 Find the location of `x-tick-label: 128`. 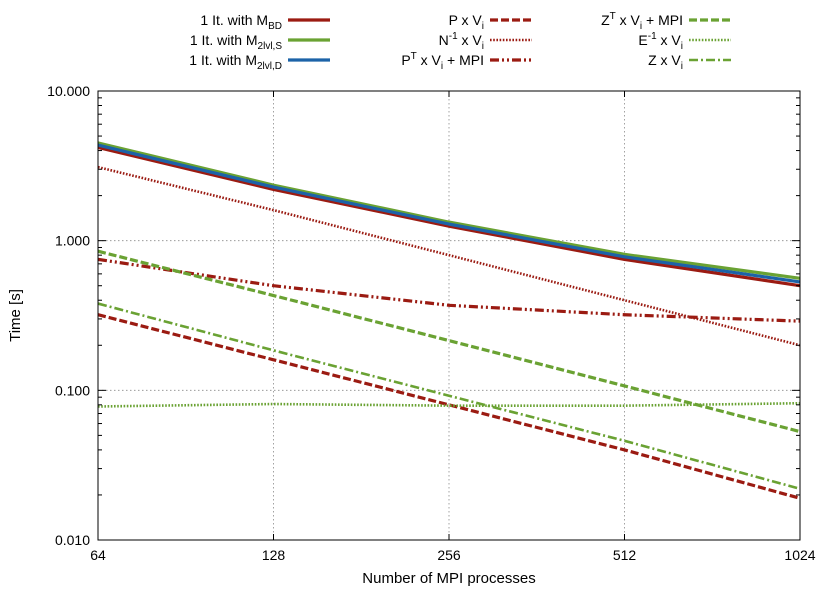

x-tick-label: 128 is located at coordinates (274, 555).